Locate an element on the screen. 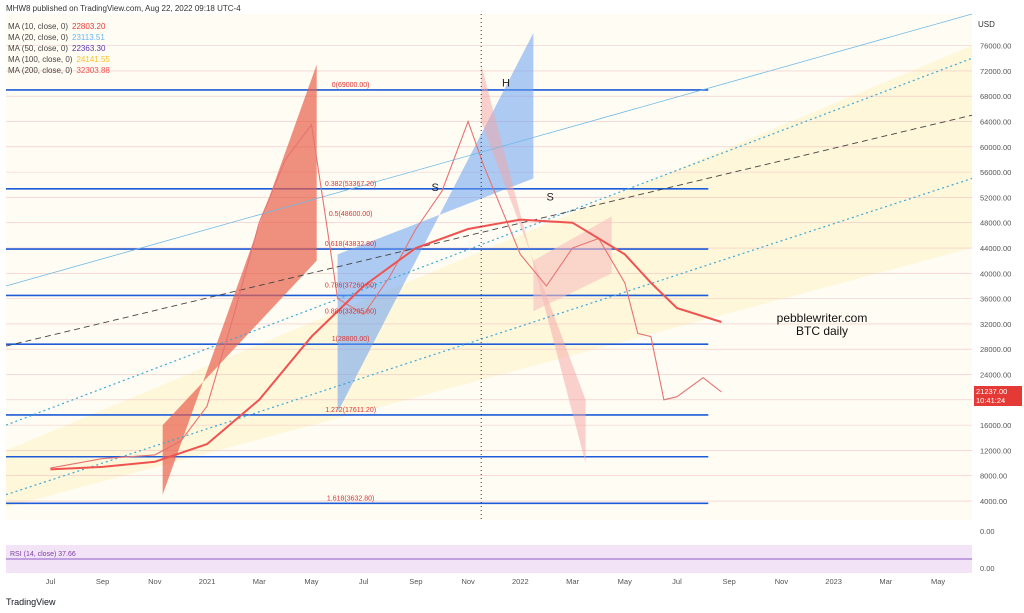 The width and height of the screenshot is (1024, 613). fib-label: 0.618(43832.80) is located at coordinates (350, 244).